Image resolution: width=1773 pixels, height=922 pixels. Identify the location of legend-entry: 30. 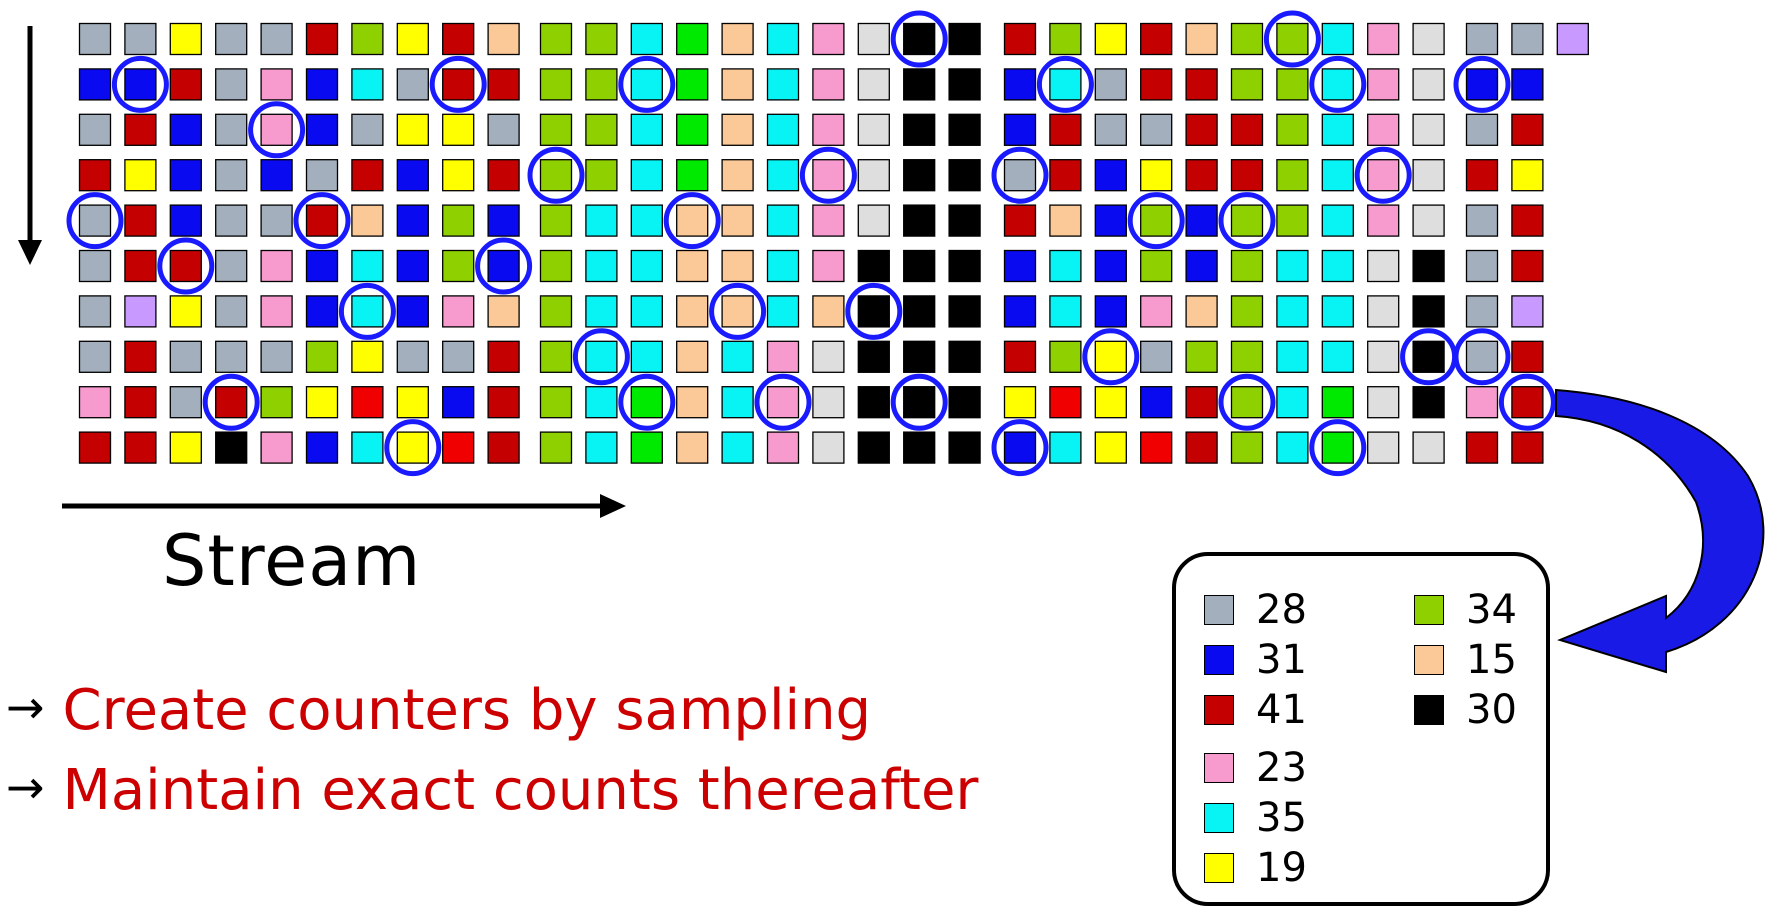
(1465, 710).